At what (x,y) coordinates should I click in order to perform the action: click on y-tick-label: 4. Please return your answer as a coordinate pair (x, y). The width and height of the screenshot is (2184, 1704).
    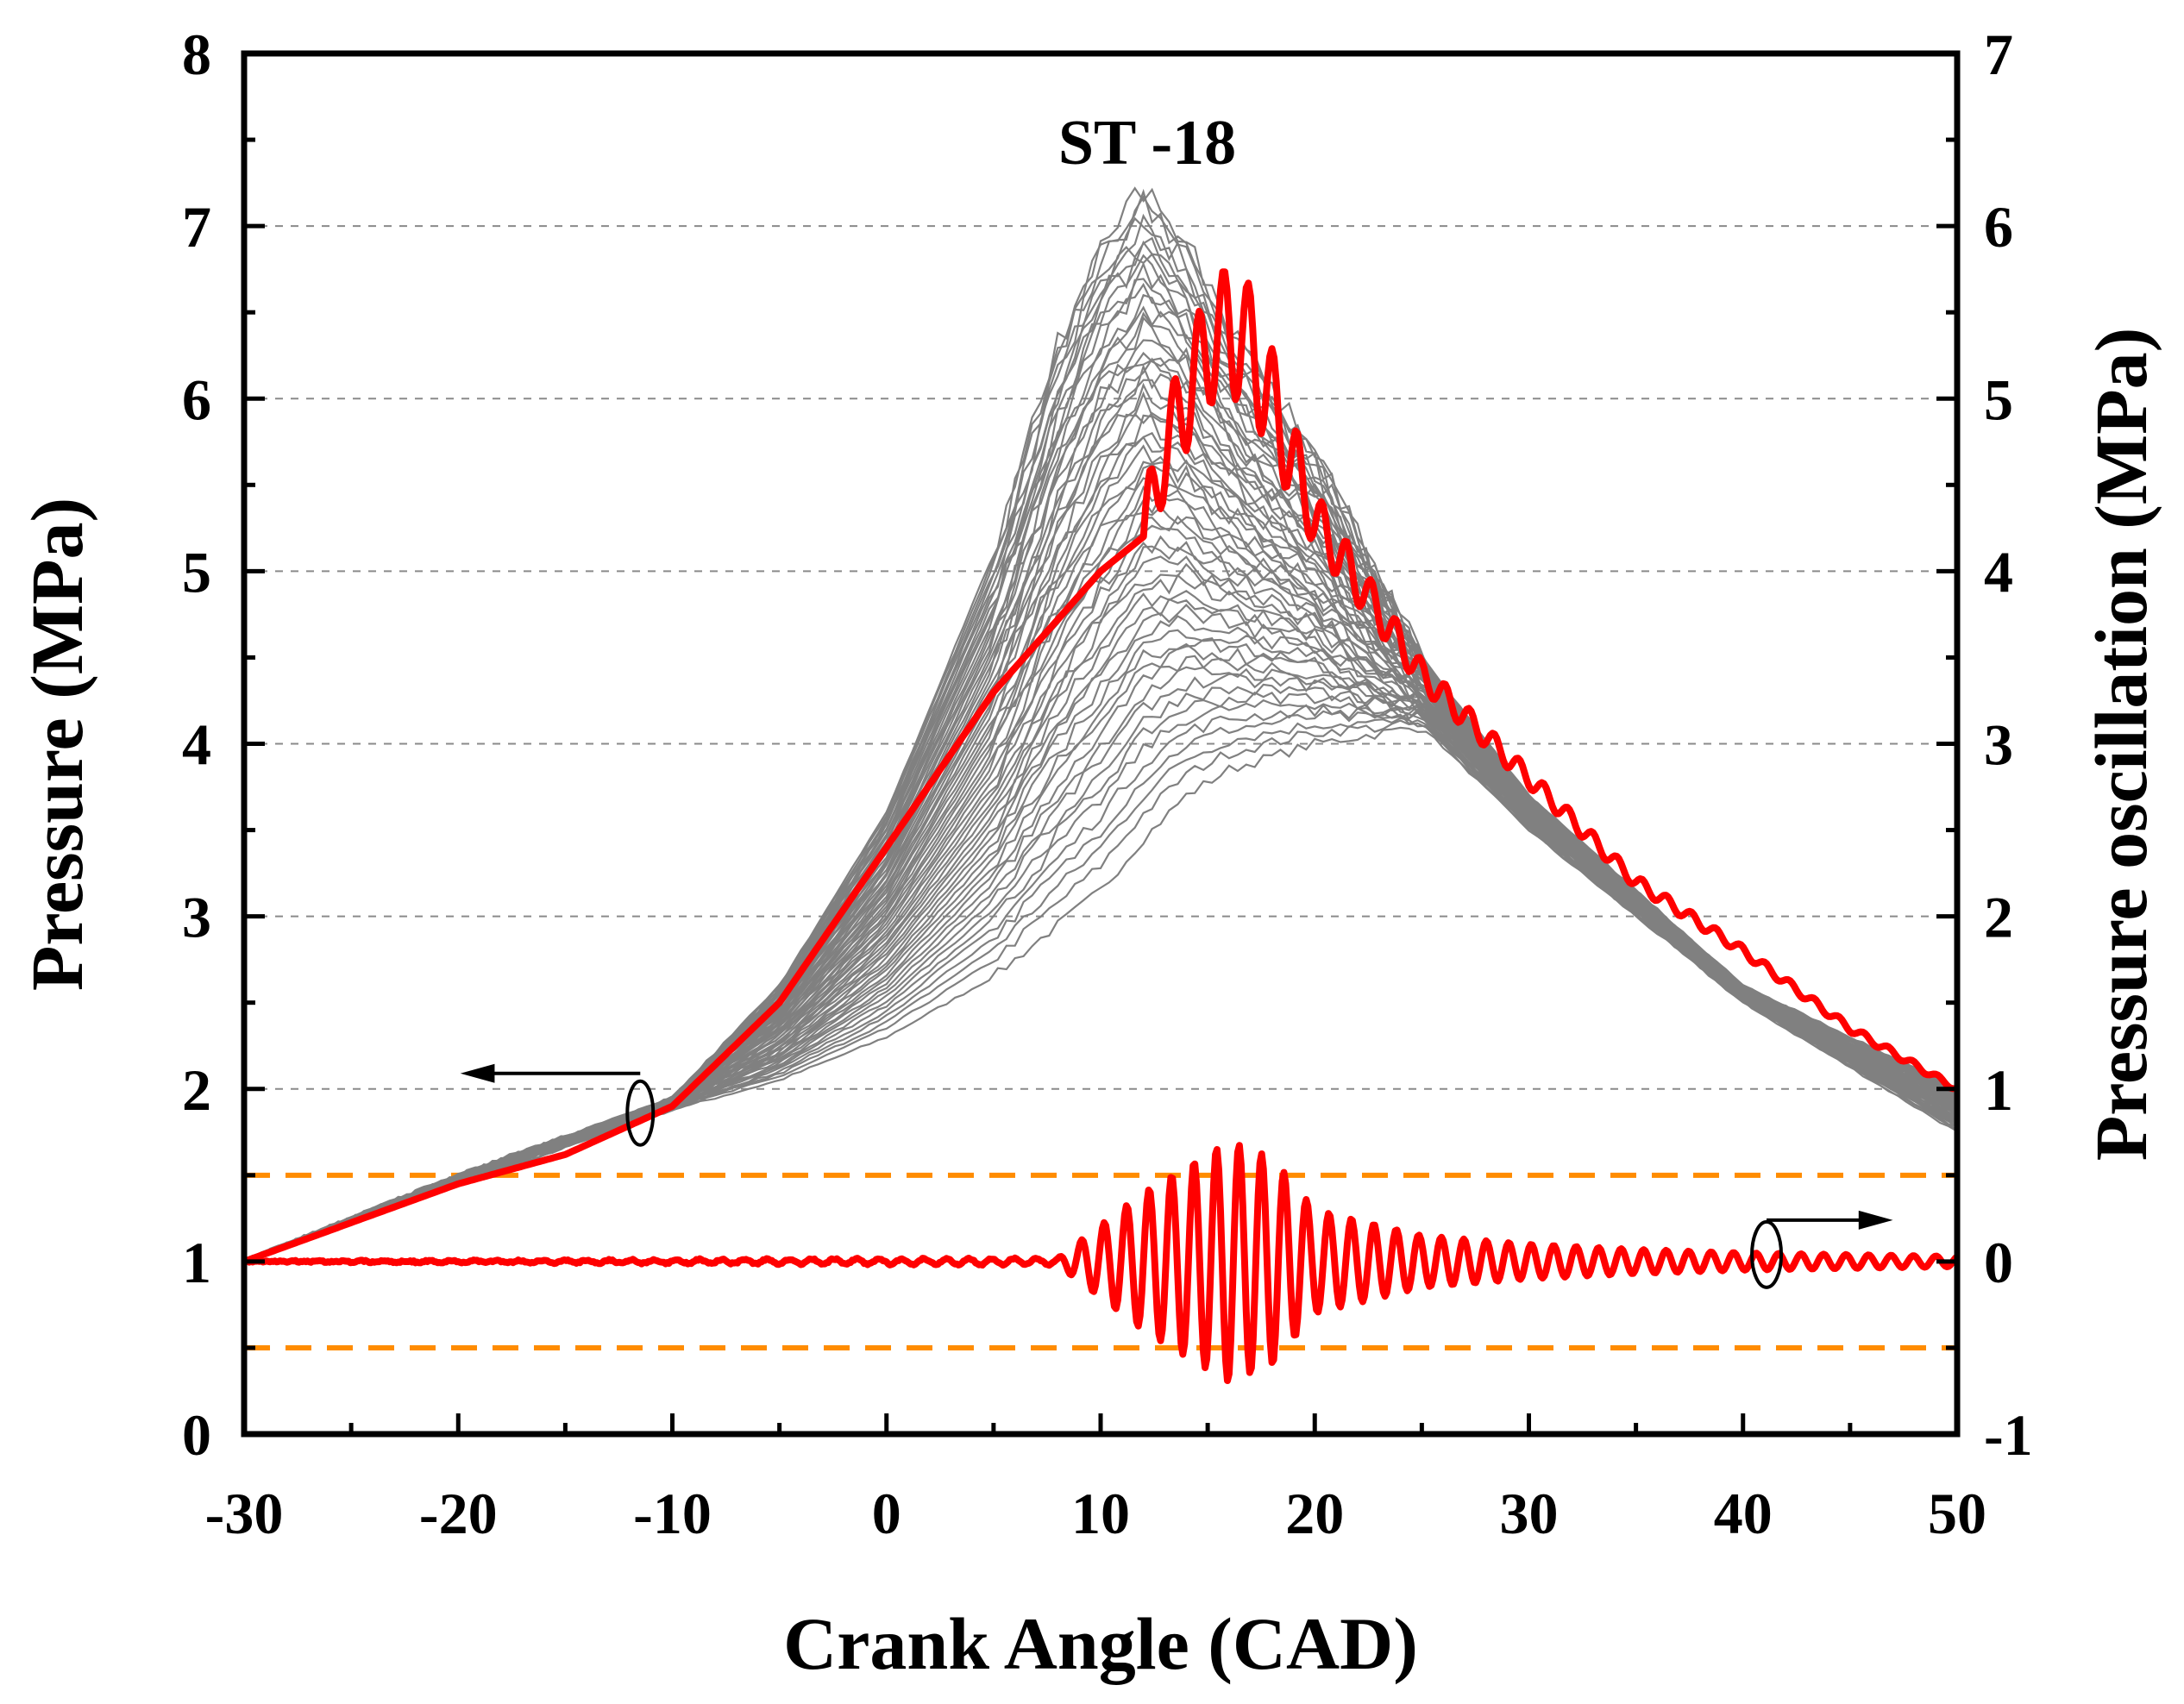
    Looking at the image, I should click on (197, 745).